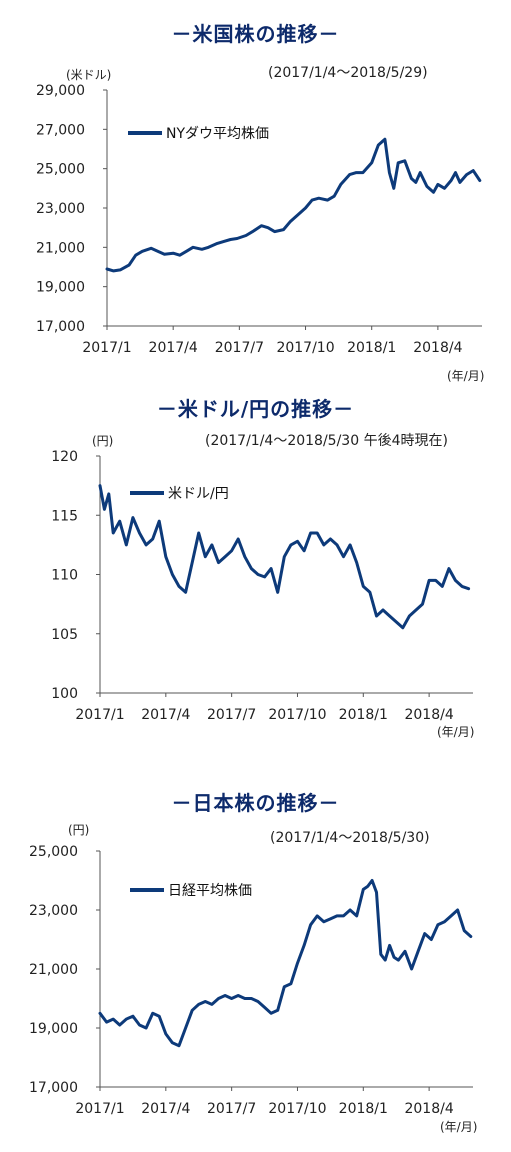 This screenshot has width=511, height=1152. I want to click on y-axis-unit: (米ドル), so click(89, 75).